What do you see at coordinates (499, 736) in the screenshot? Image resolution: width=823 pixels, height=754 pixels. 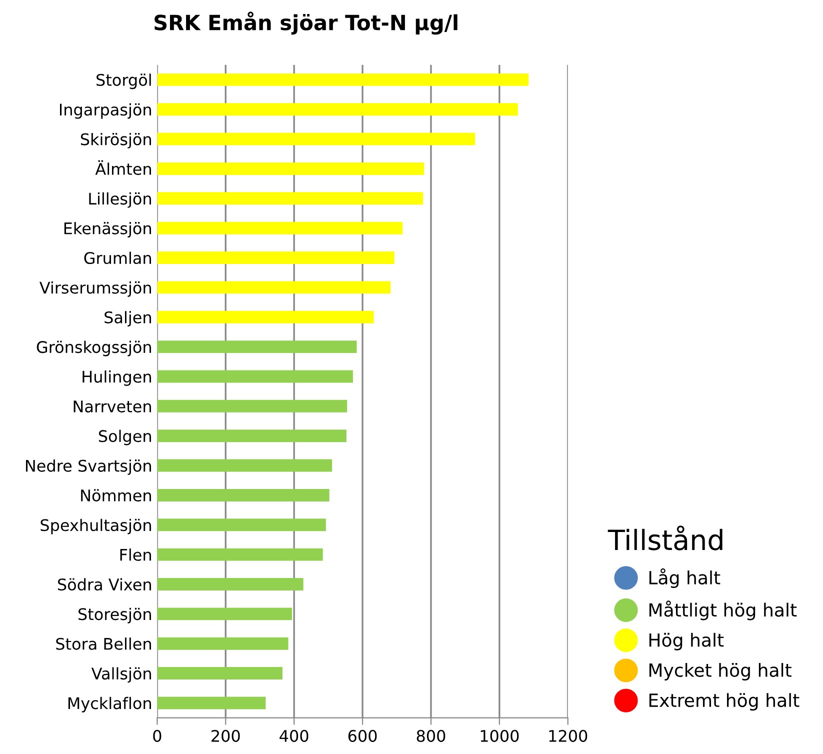 I see `x-tick-label: 1000` at bounding box center [499, 736].